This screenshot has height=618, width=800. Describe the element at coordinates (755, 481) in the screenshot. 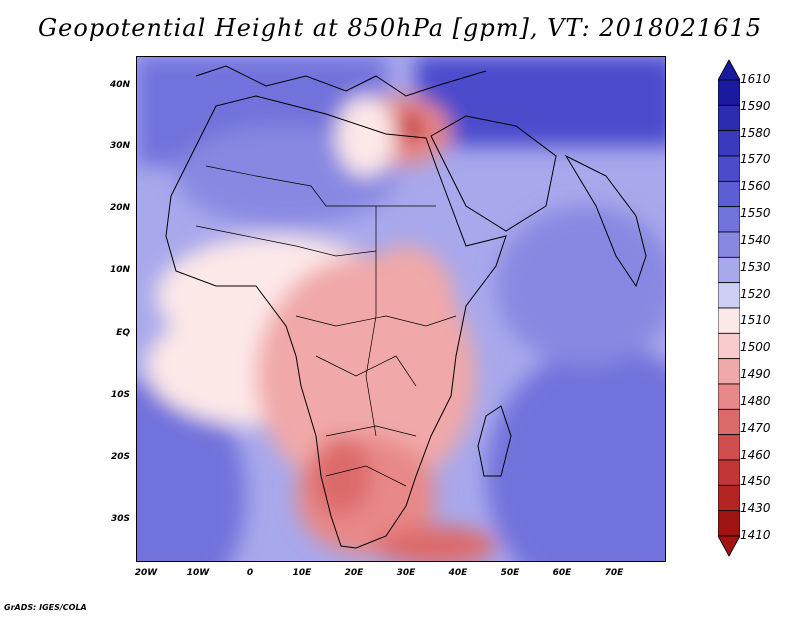

I see `colorbar-label: 1450` at that location.